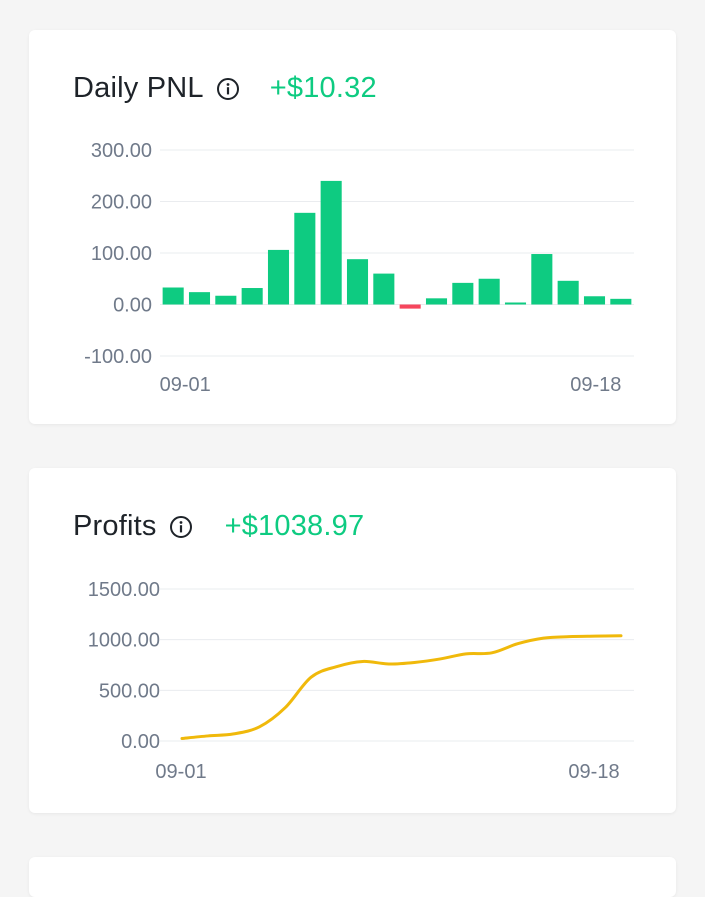 This screenshot has height=897, width=705. I want to click on profits-value: +$1038.97, so click(294, 526).